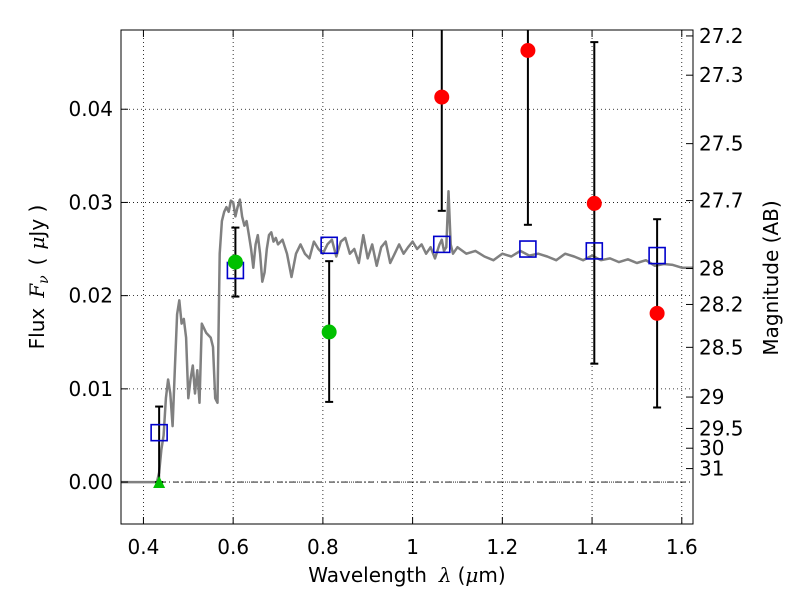 This screenshot has height=600, width=800. I want to click on magnitude-tick-label: 27.5, so click(721, 144).